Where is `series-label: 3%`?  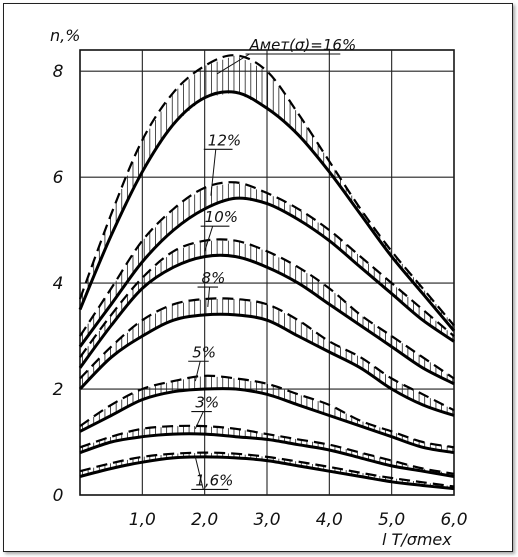
series-label: 3% is located at coordinates (207, 403).